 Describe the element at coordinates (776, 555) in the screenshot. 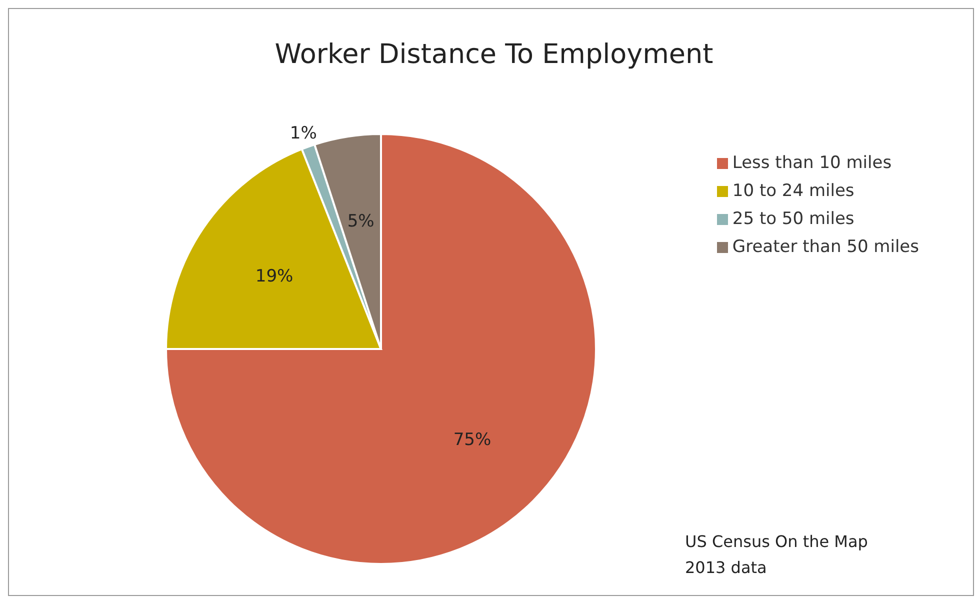

I see `text: US Census On the Map 2013 data` at that location.